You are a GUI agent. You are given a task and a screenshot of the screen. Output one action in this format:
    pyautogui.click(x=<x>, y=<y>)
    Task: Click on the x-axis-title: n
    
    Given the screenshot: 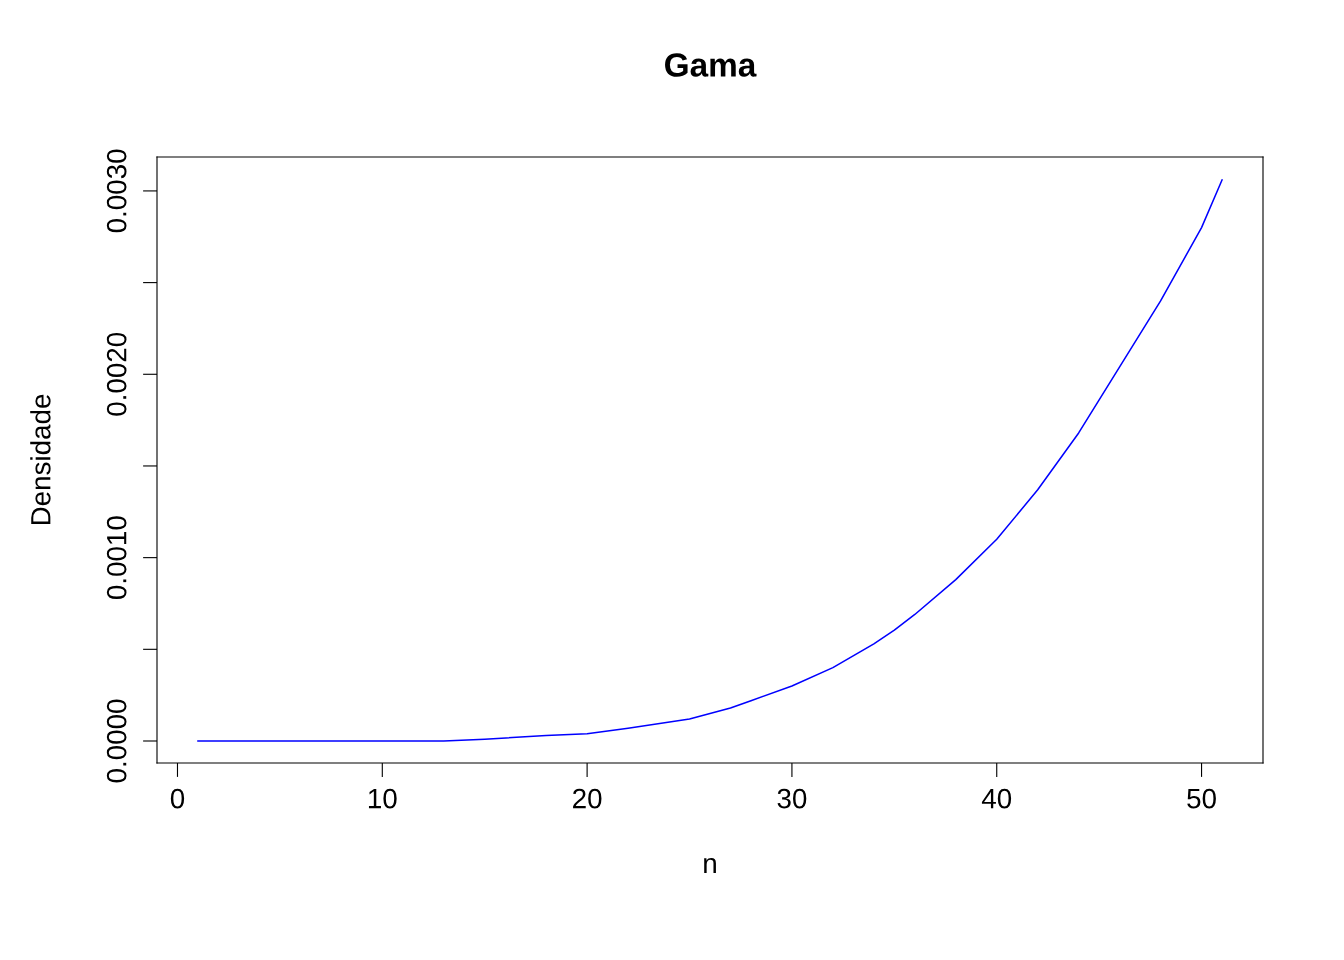 What is the action you would take?
    pyautogui.click(x=710, y=865)
    